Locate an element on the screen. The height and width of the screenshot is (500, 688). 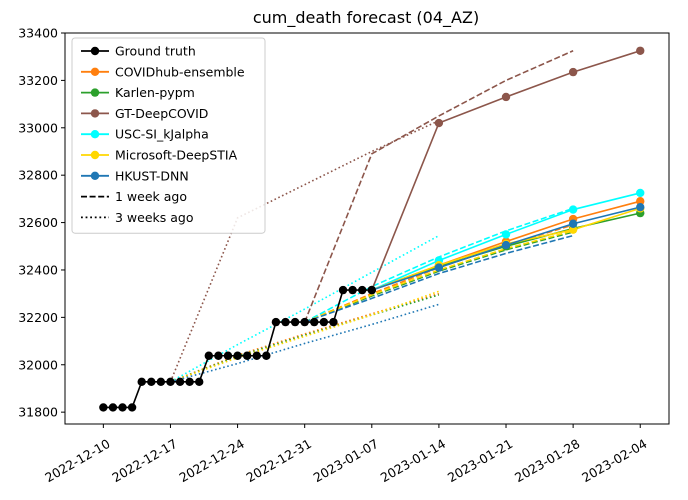
x-tick-label: 2022-12-10 is located at coordinates (77, 460).